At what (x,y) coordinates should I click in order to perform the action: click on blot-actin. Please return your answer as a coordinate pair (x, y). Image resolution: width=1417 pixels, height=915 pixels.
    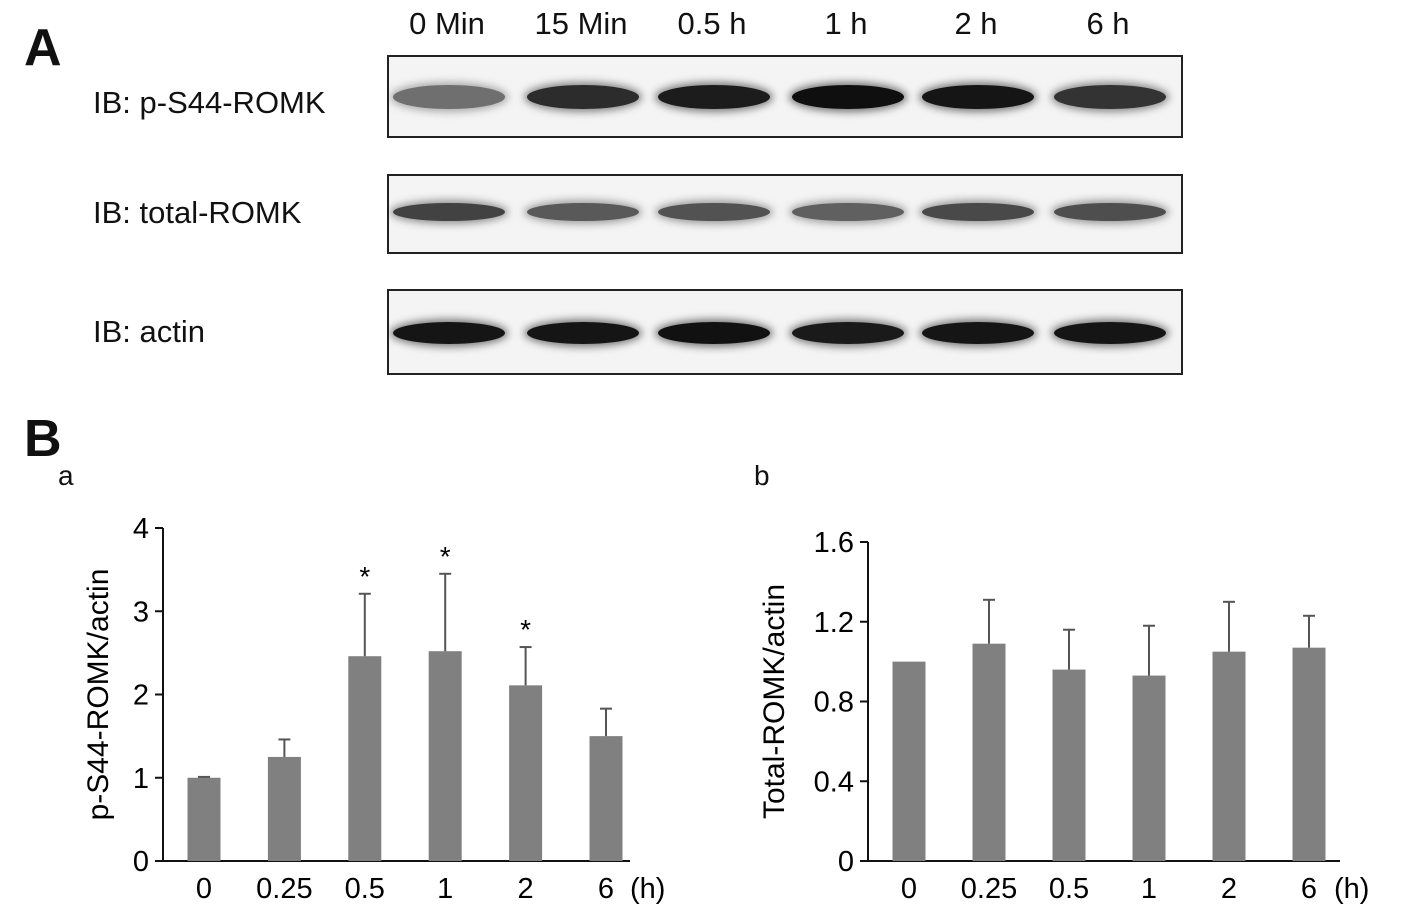
    Looking at the image, I should click on (785, 332).